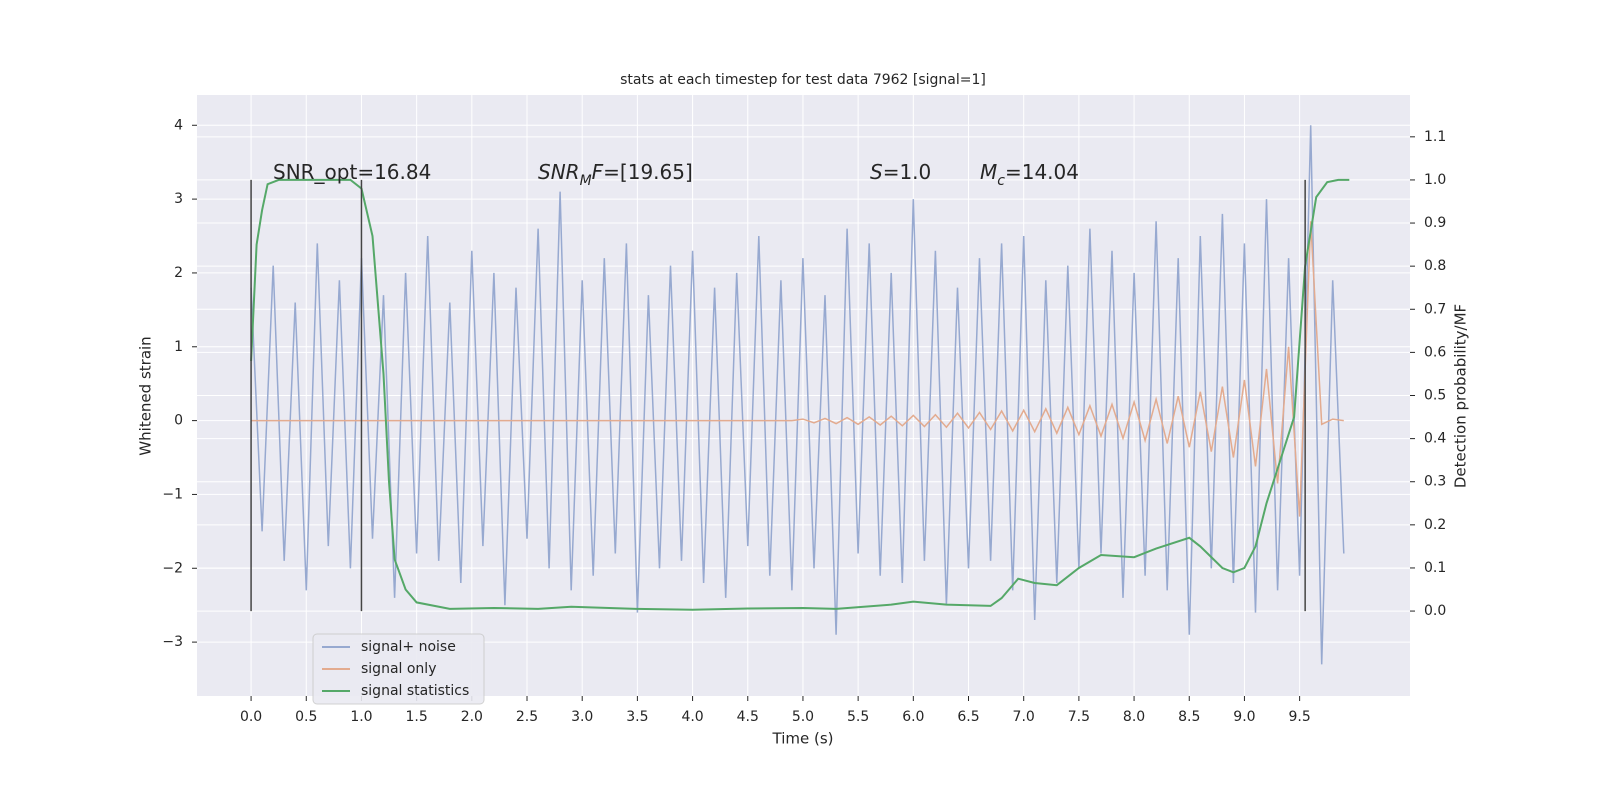 The width and height of the screenshot is (1600, 800). I want to click on x-tick-label: 0.5, so click(306, 717).